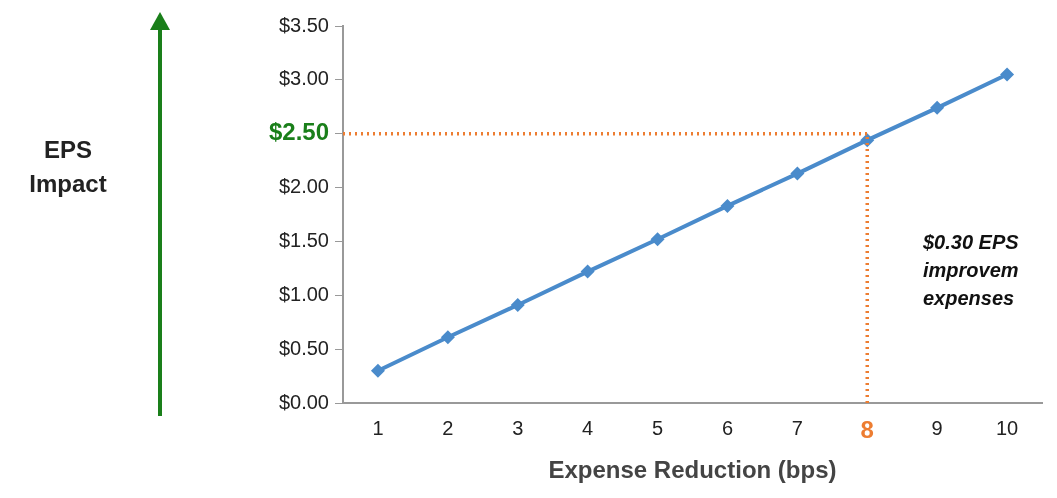 The image size is (1057, 498). Describe the element at coordinates (298, 132) in the screenshot. I see `y-tick-label: $2.50` at that location.